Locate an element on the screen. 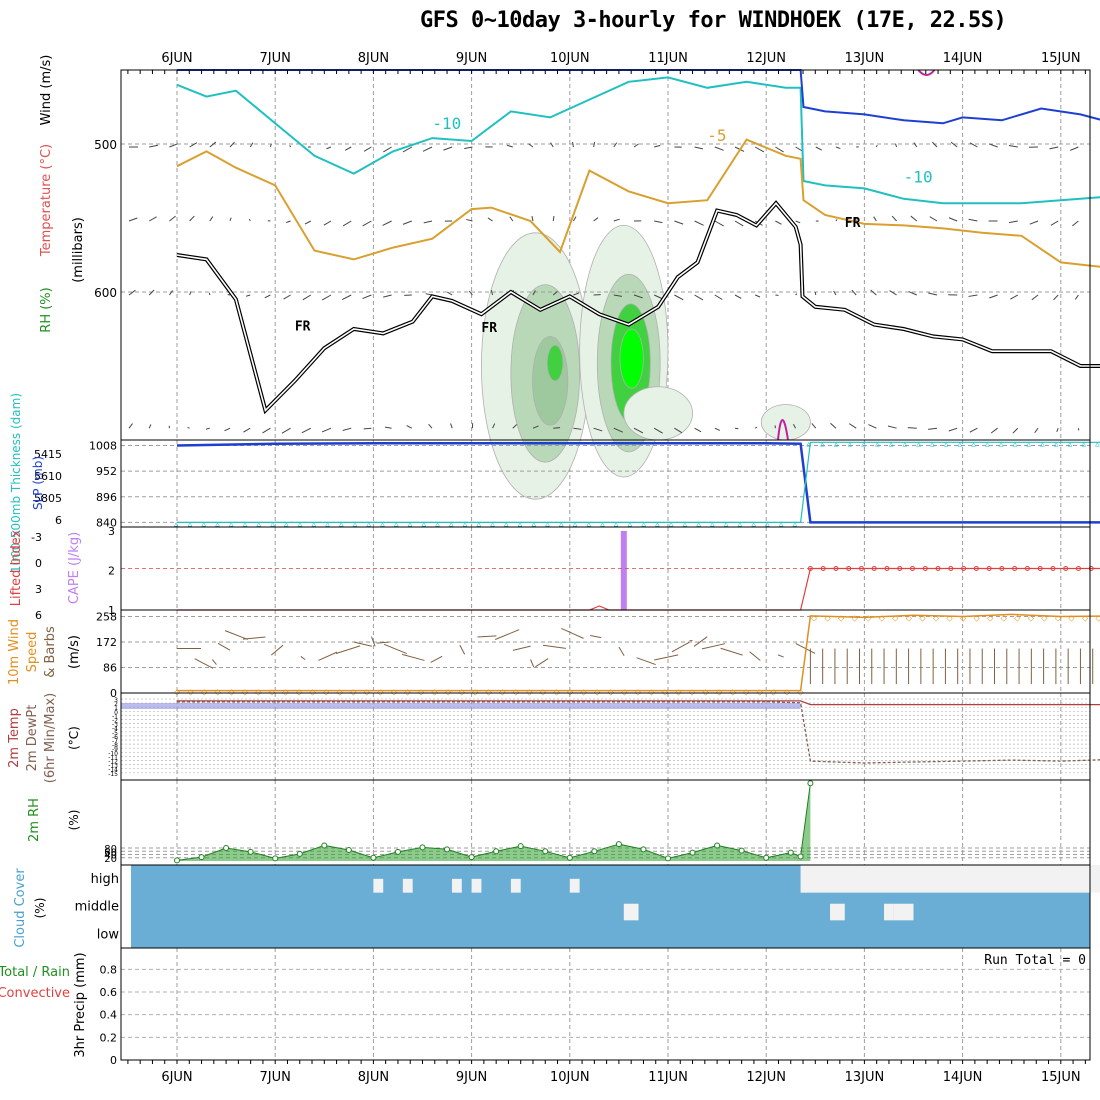 The image size is (1100, 1100). date-label-bottom: 13JUN is located at coordinates (865, 1077).